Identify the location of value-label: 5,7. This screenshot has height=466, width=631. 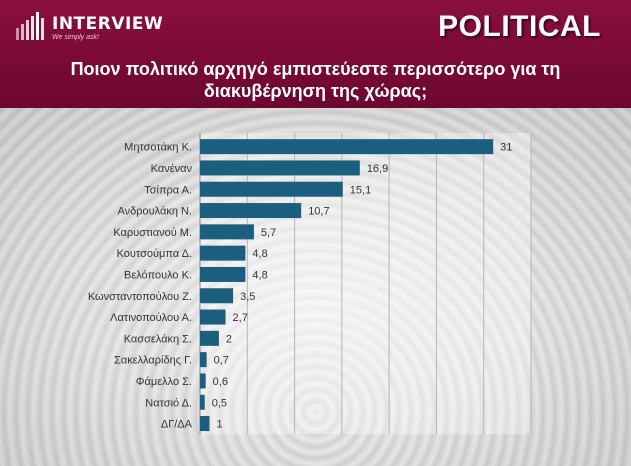
(268, 233).